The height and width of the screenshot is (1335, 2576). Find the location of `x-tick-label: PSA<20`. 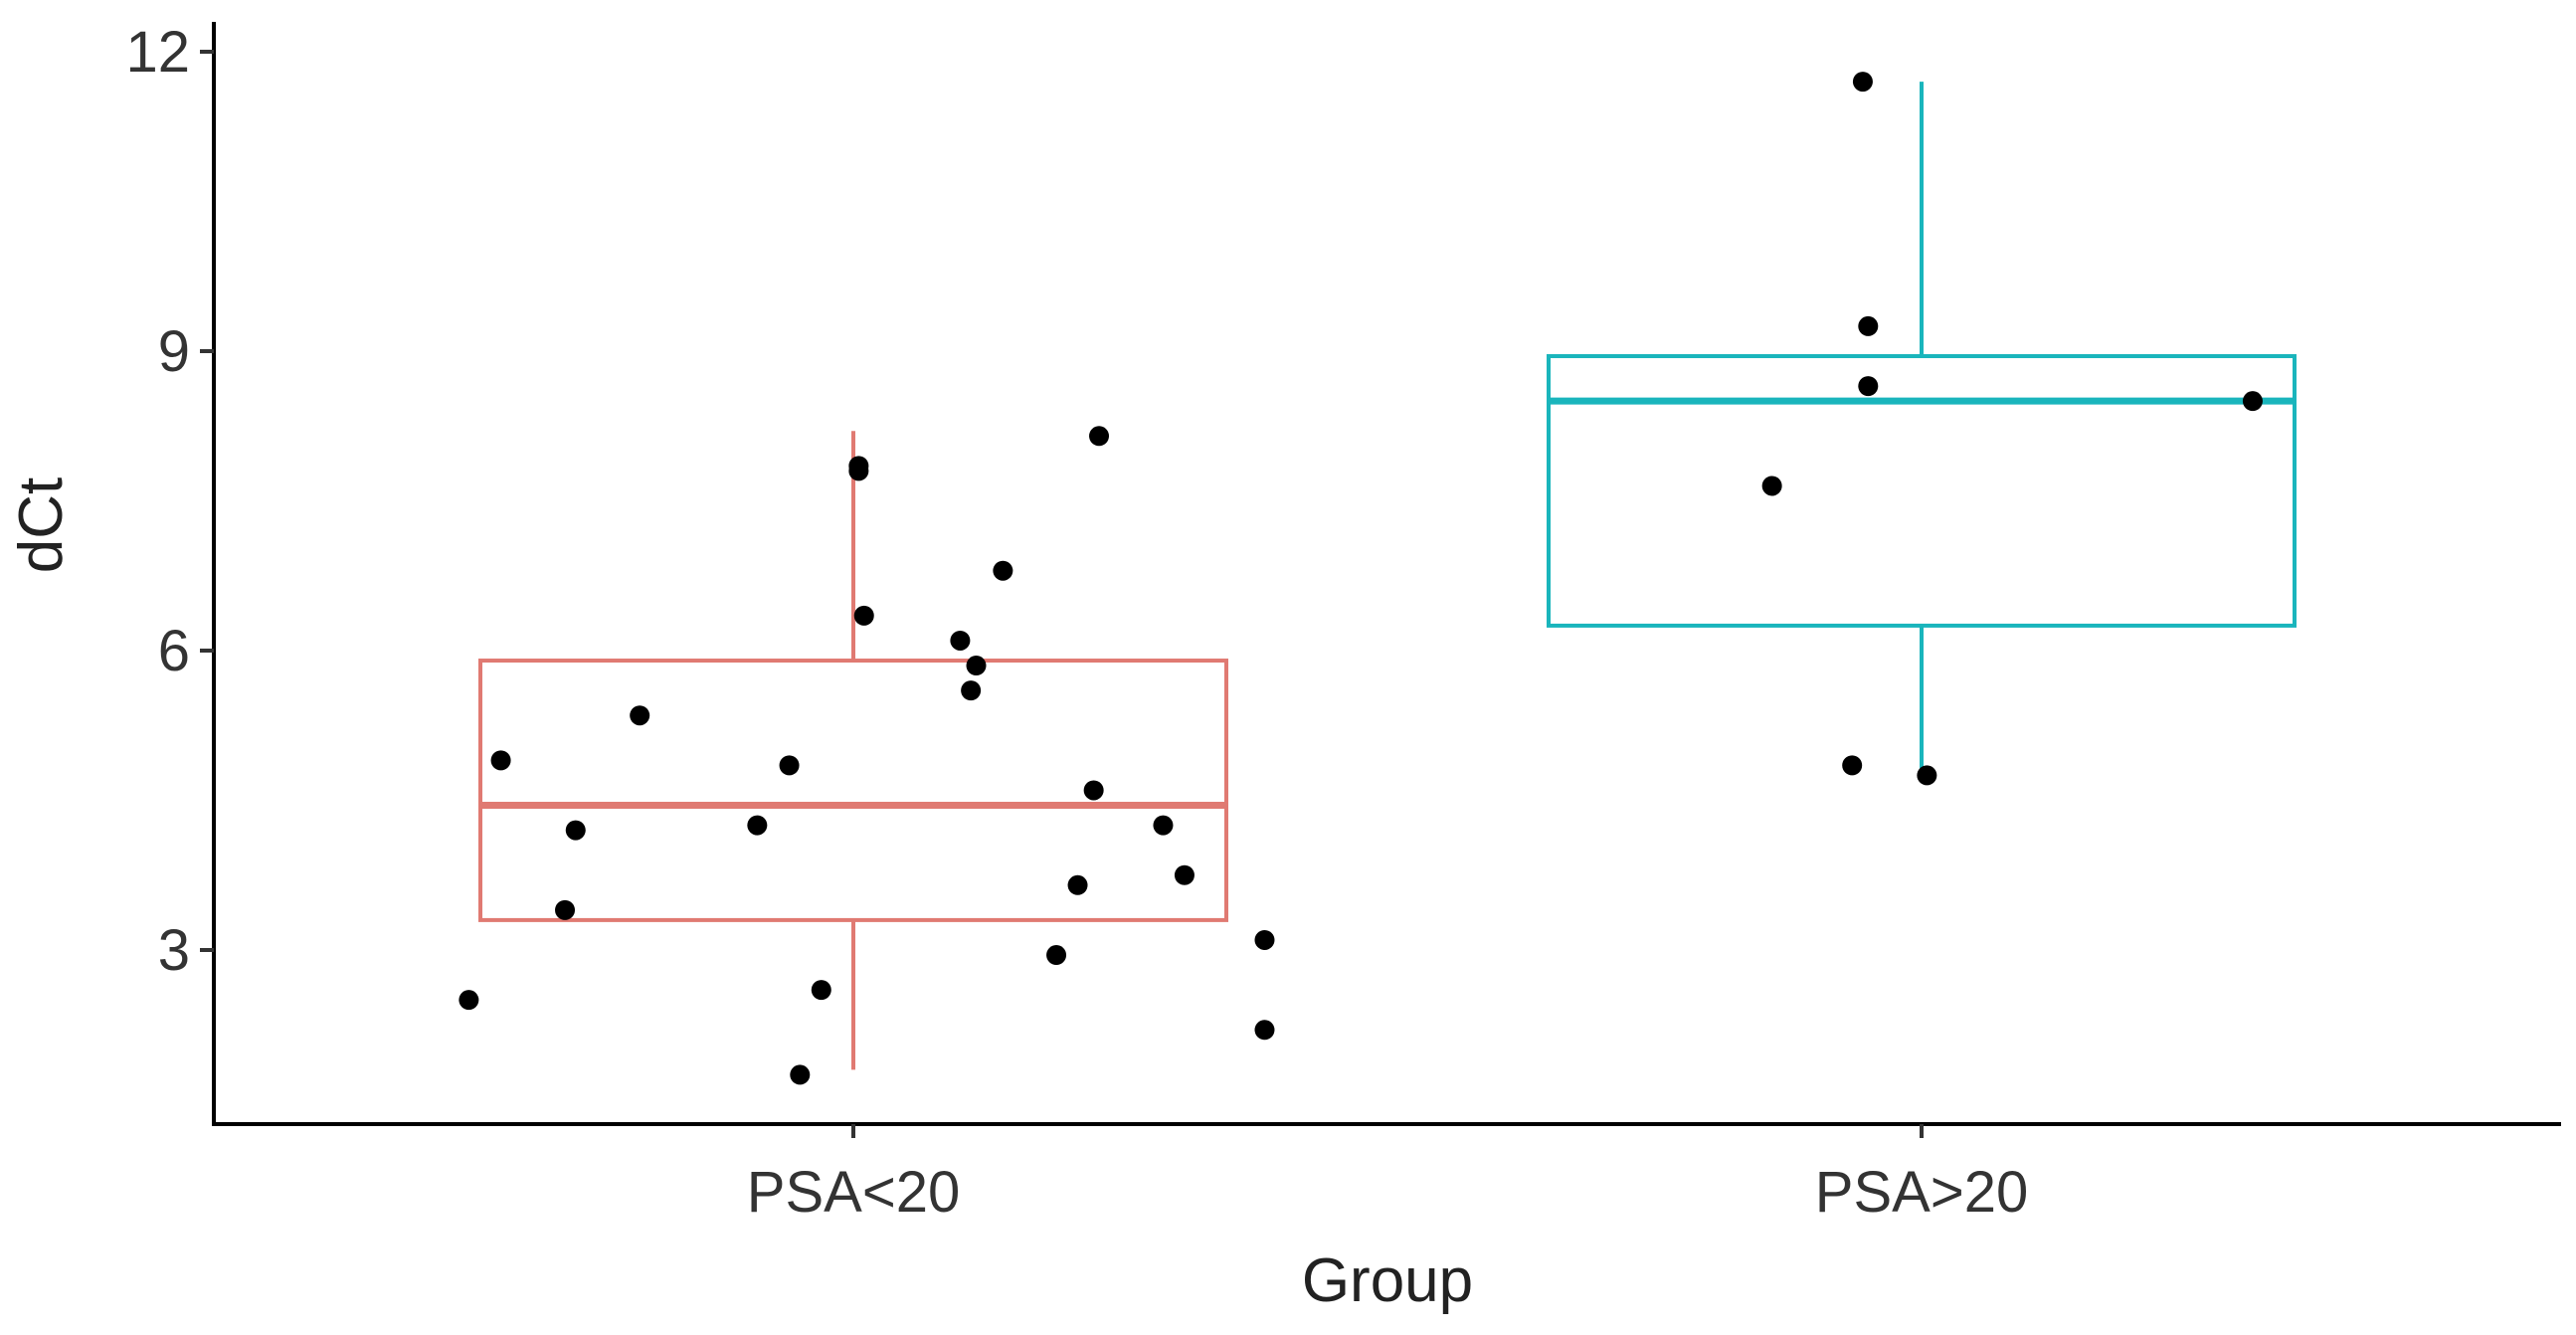

x-tick-label: PSA<20 is located at coordinates (853, 1192).